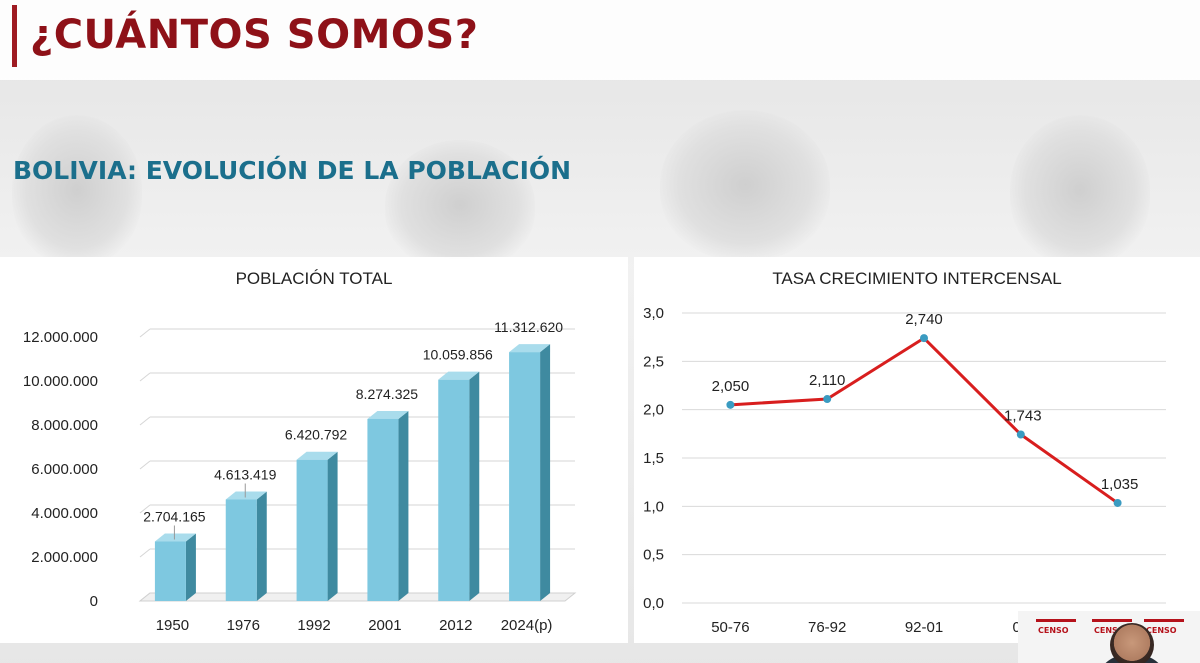 The width and height of the screenshot is (1200, 663). Describe the element at coordinates (653, 410) in the screenshot. I see `y-tick-label: 2,0` at that location.